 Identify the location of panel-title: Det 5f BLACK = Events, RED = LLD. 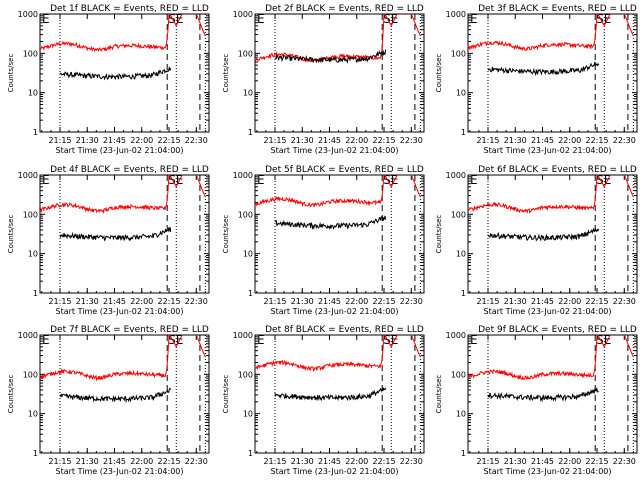
(344, 170).